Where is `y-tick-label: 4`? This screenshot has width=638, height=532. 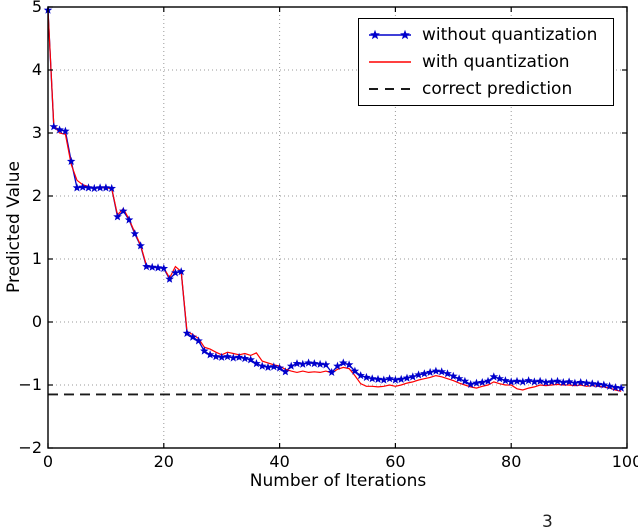
y-tick-label: 4 is located at coordinates (36, 69).